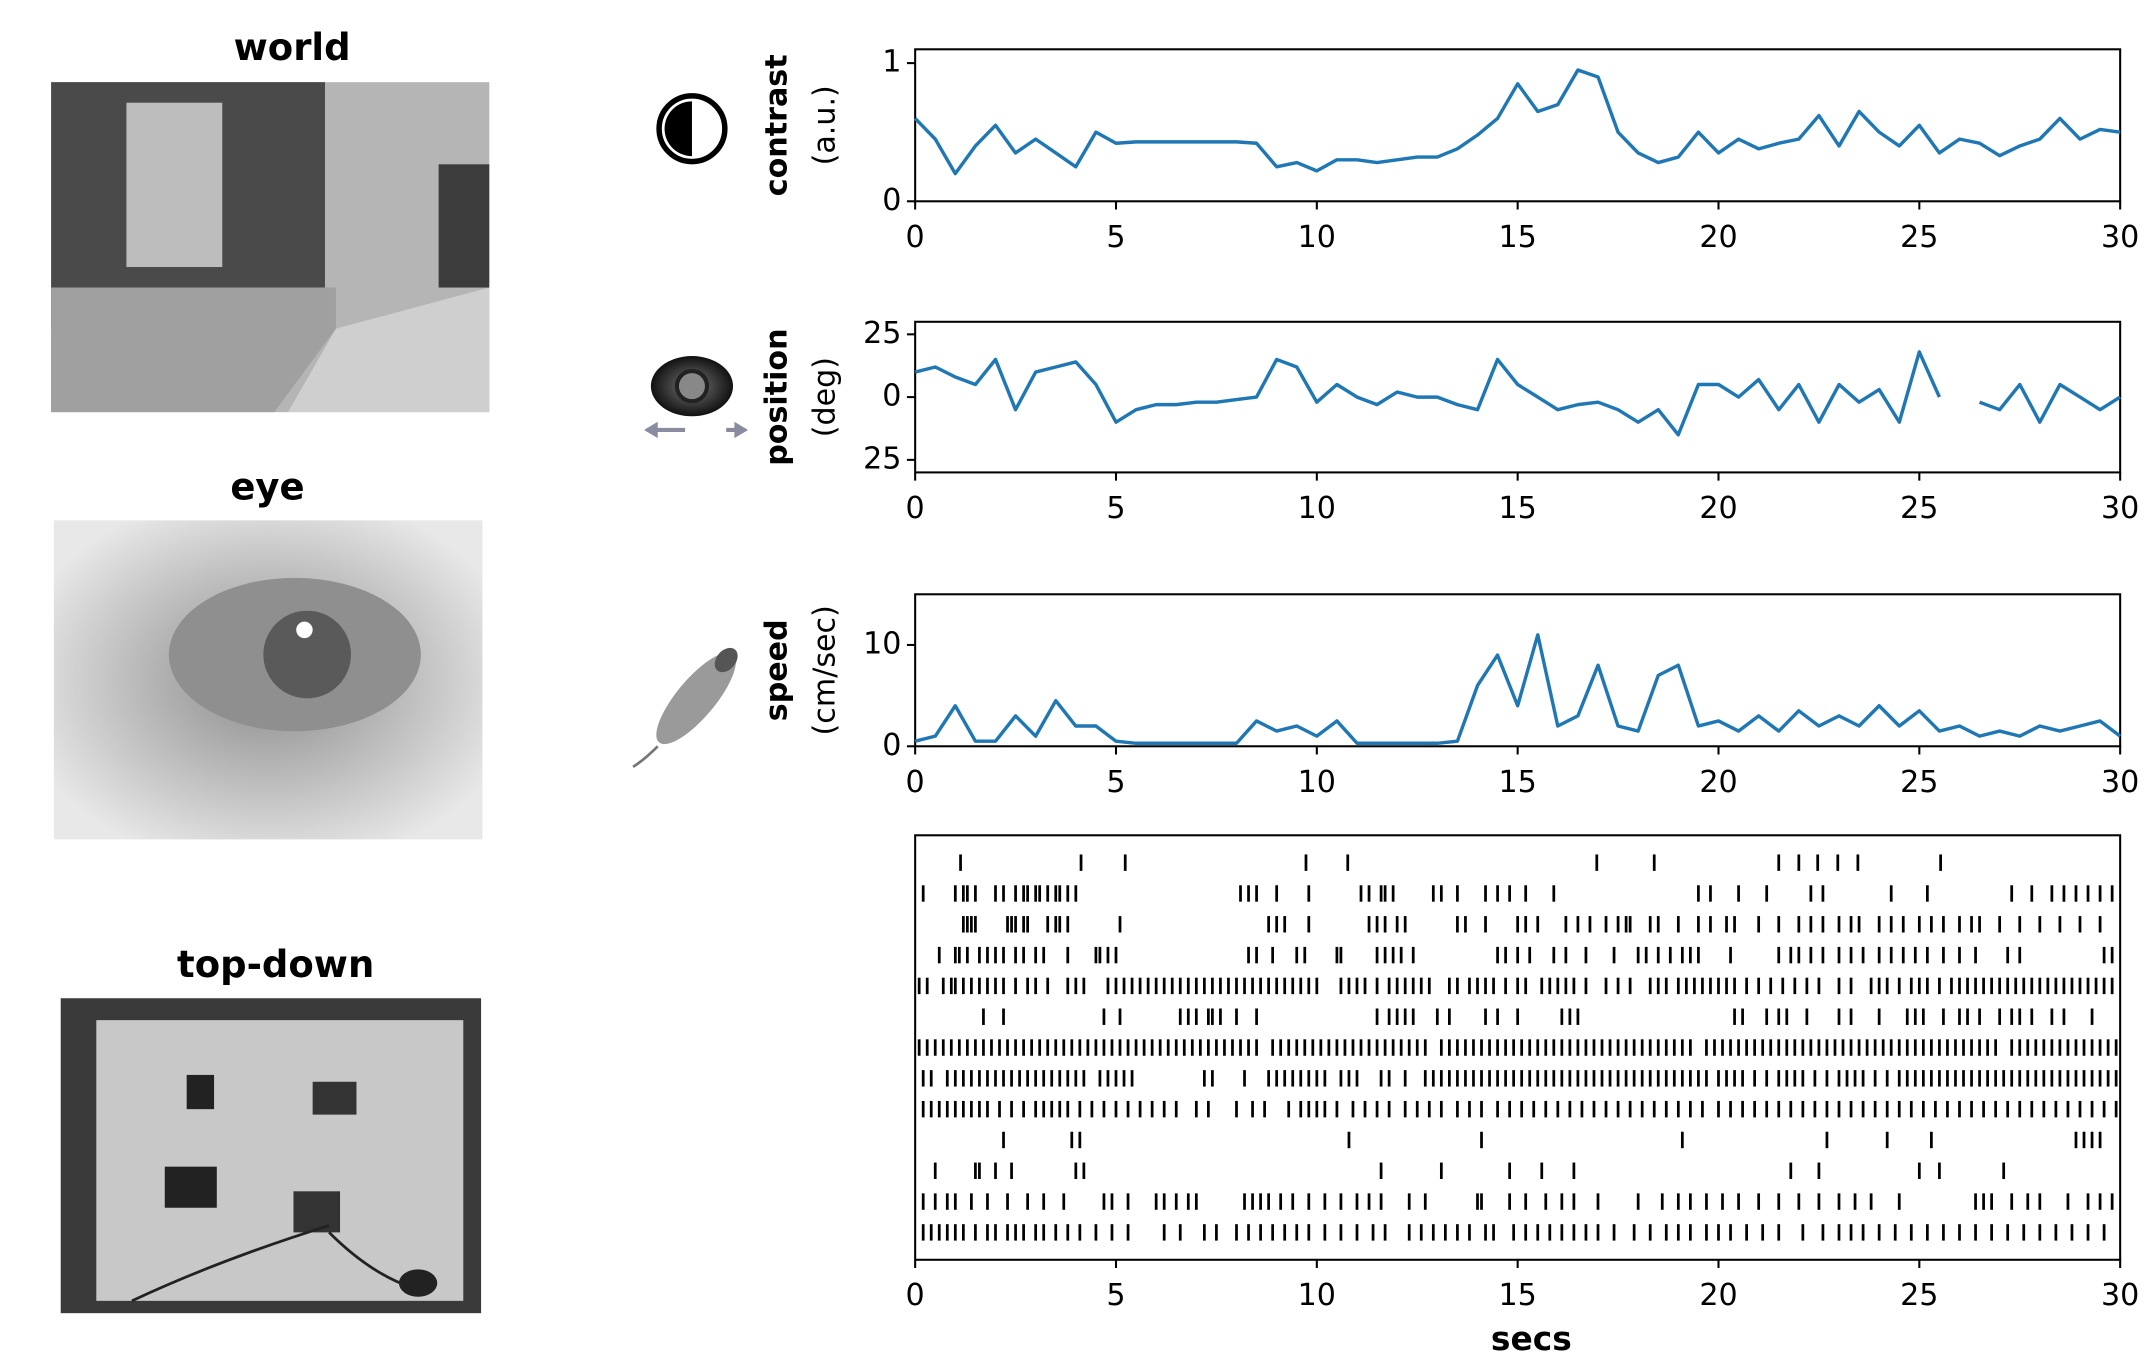 The image size is (2148, 1357). What do you see at coordinates (696, 397) in the screenshot?
I see `eye-icon` at bounding box center [696, 397].